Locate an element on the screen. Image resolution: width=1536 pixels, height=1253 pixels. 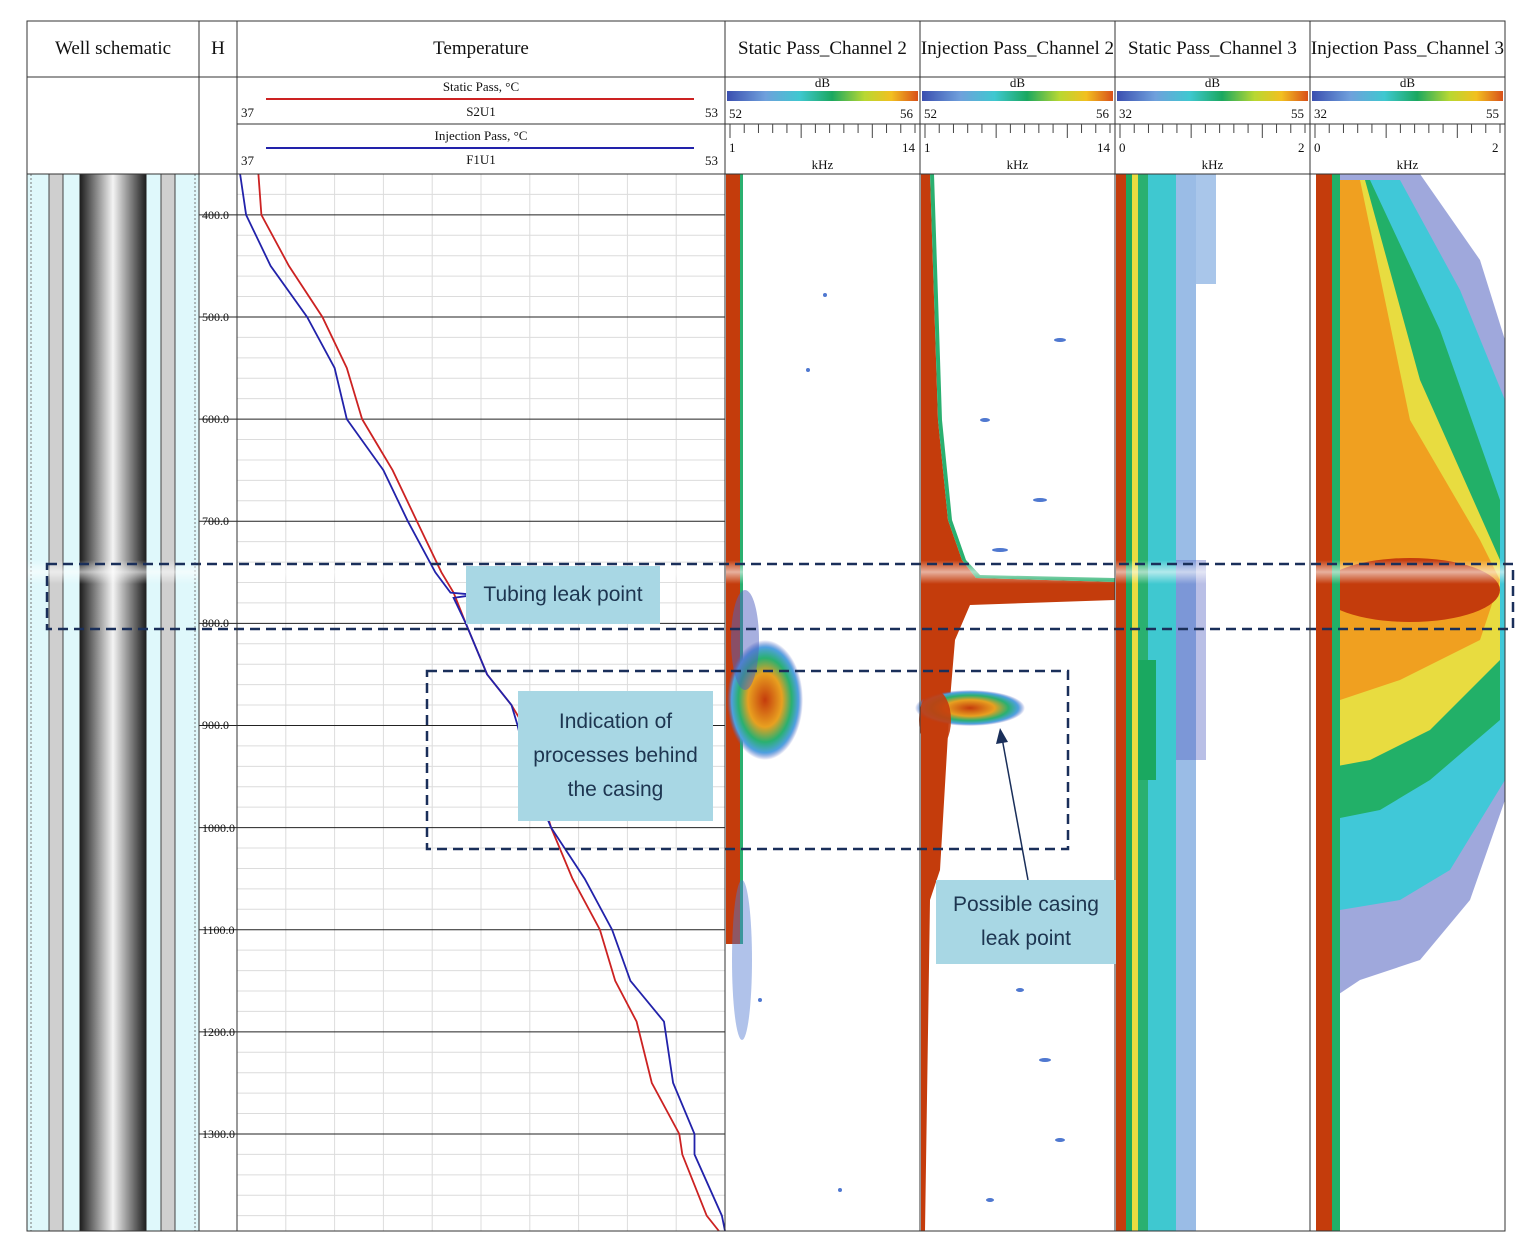
scale1-db-max: 56 is located at coordinates (906, 113).